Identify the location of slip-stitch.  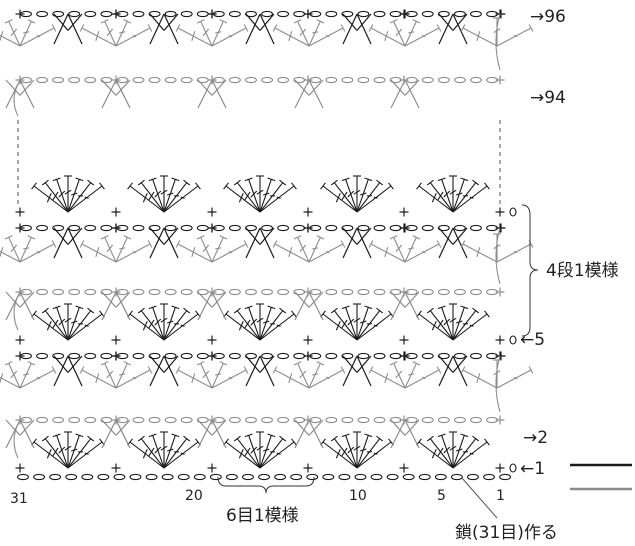
(513, 340).